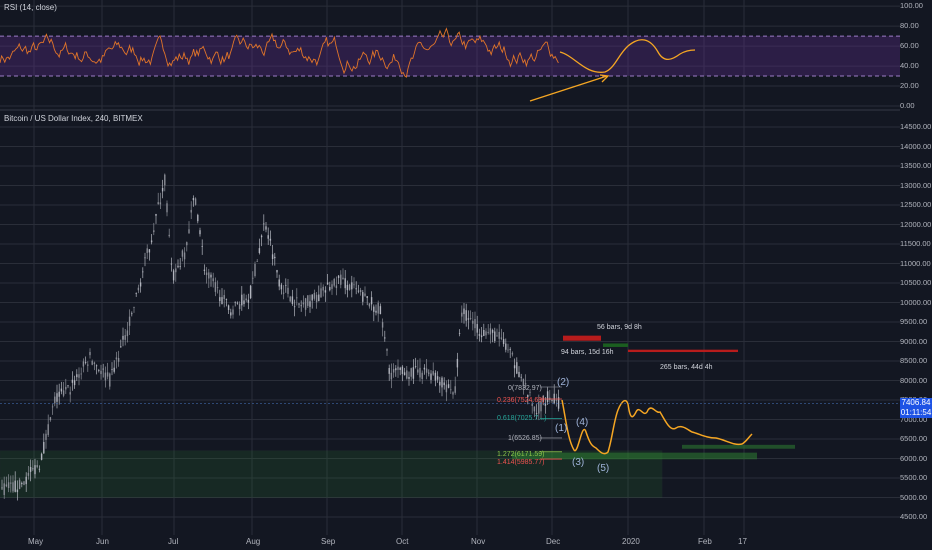  Describe the element at coordinates (914, 458) in the screenshot. I see `price-tick-label: 6000.00` at that location.